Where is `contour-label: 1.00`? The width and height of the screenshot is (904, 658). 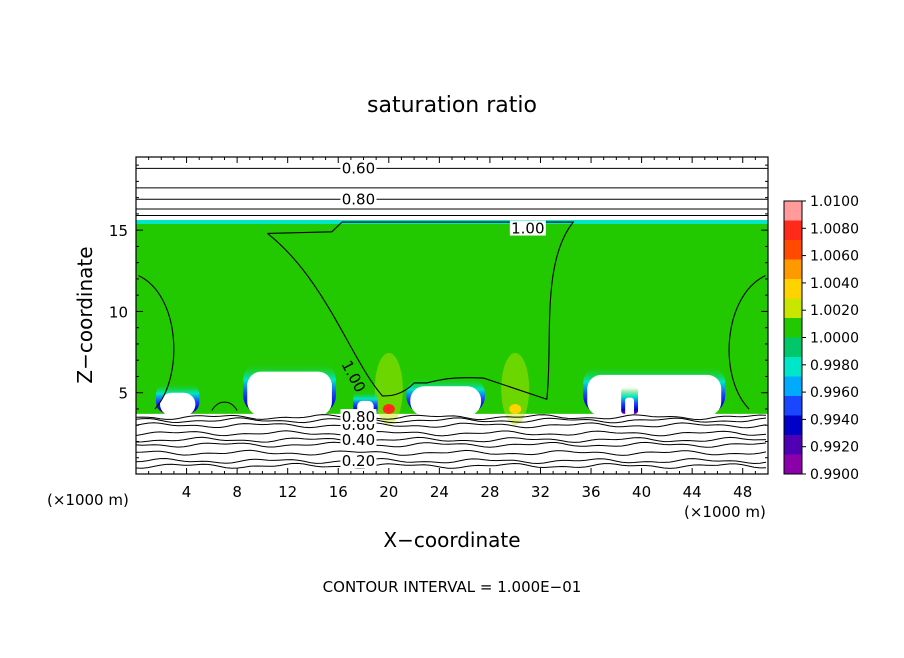 contour-label: 1.00 is located at coordinates (527, 229).